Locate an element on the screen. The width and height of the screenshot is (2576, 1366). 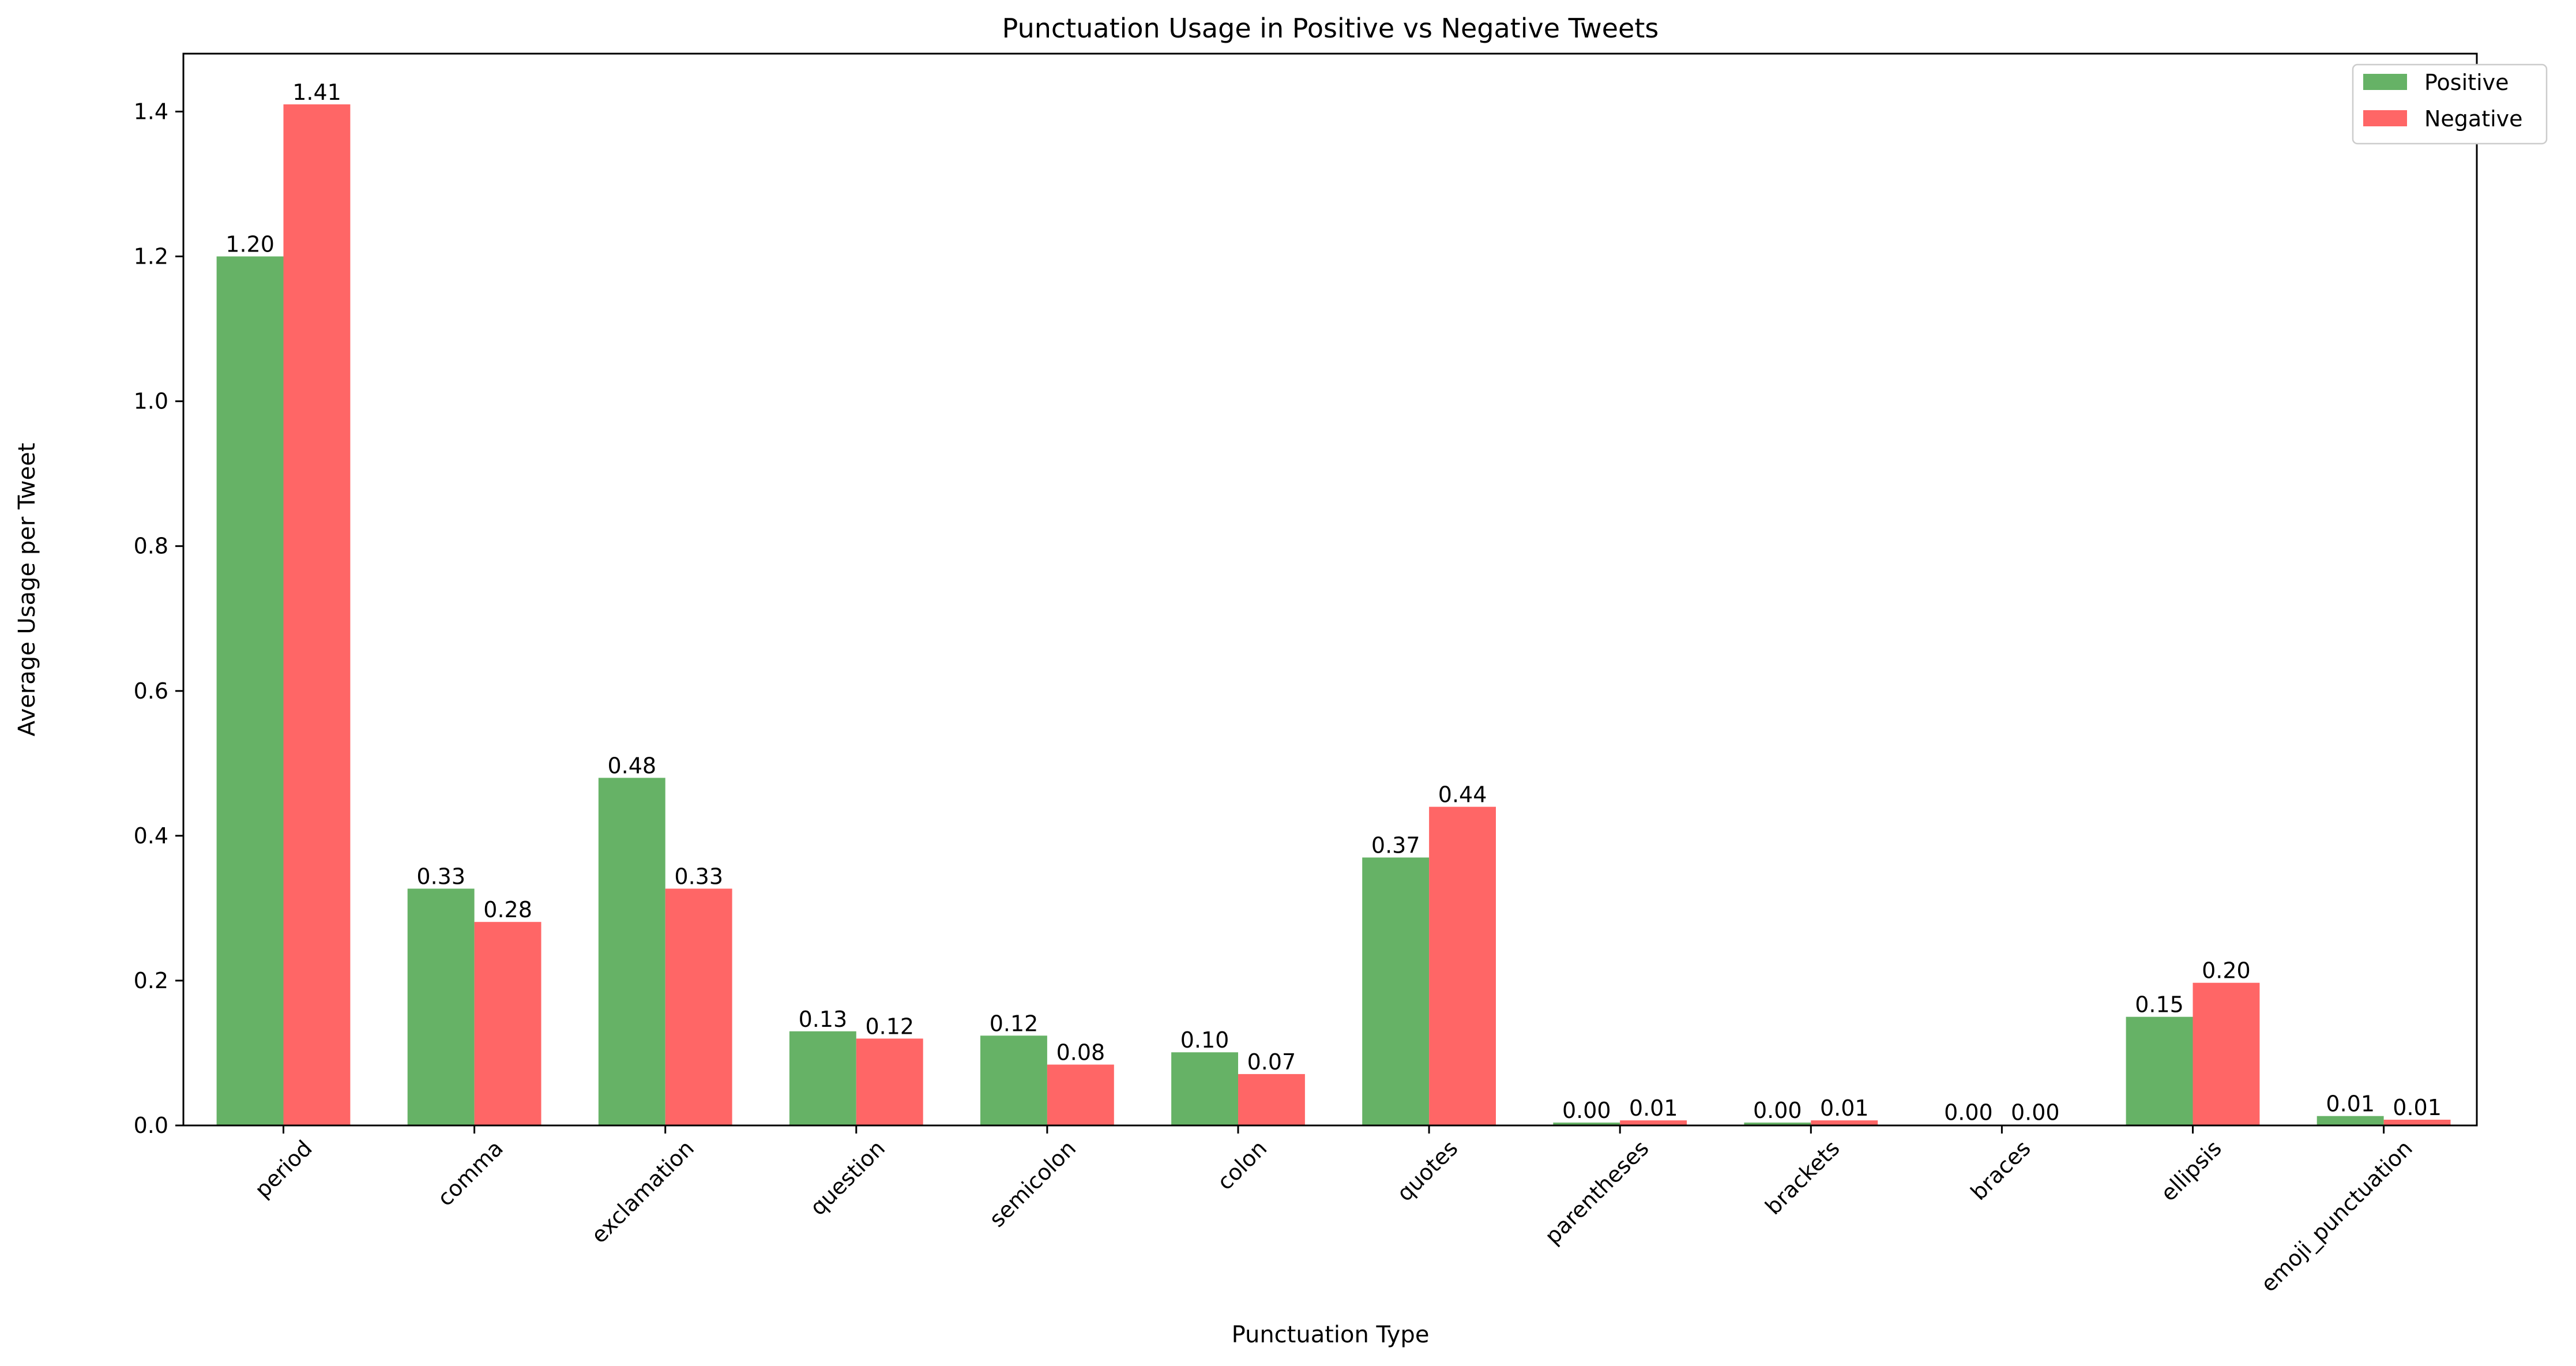
bar-positive-question is located at coordinates (822, 1078).